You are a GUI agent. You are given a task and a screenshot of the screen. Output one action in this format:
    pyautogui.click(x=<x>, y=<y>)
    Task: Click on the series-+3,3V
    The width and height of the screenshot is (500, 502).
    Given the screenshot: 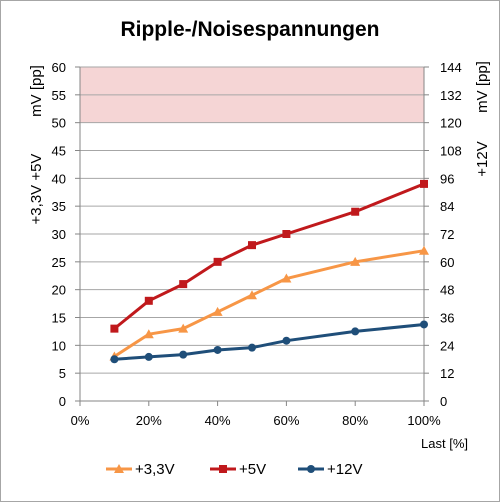 What is the action you would take?
    pyautogui.click(x=269, y=303)
    